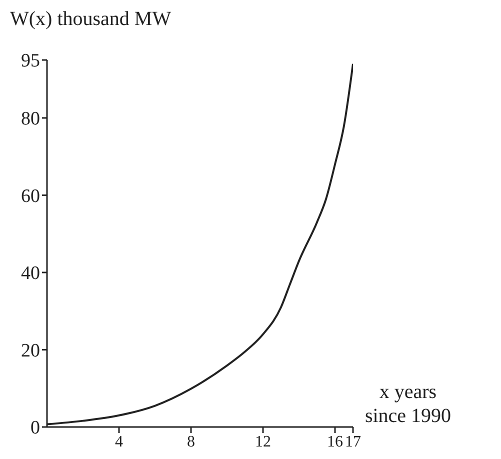 The width and height of the screenshot is (501, 459). Describe the element at coordinates (30, 196) in the screenshot. I see `y-tick-label: 60` at that location.